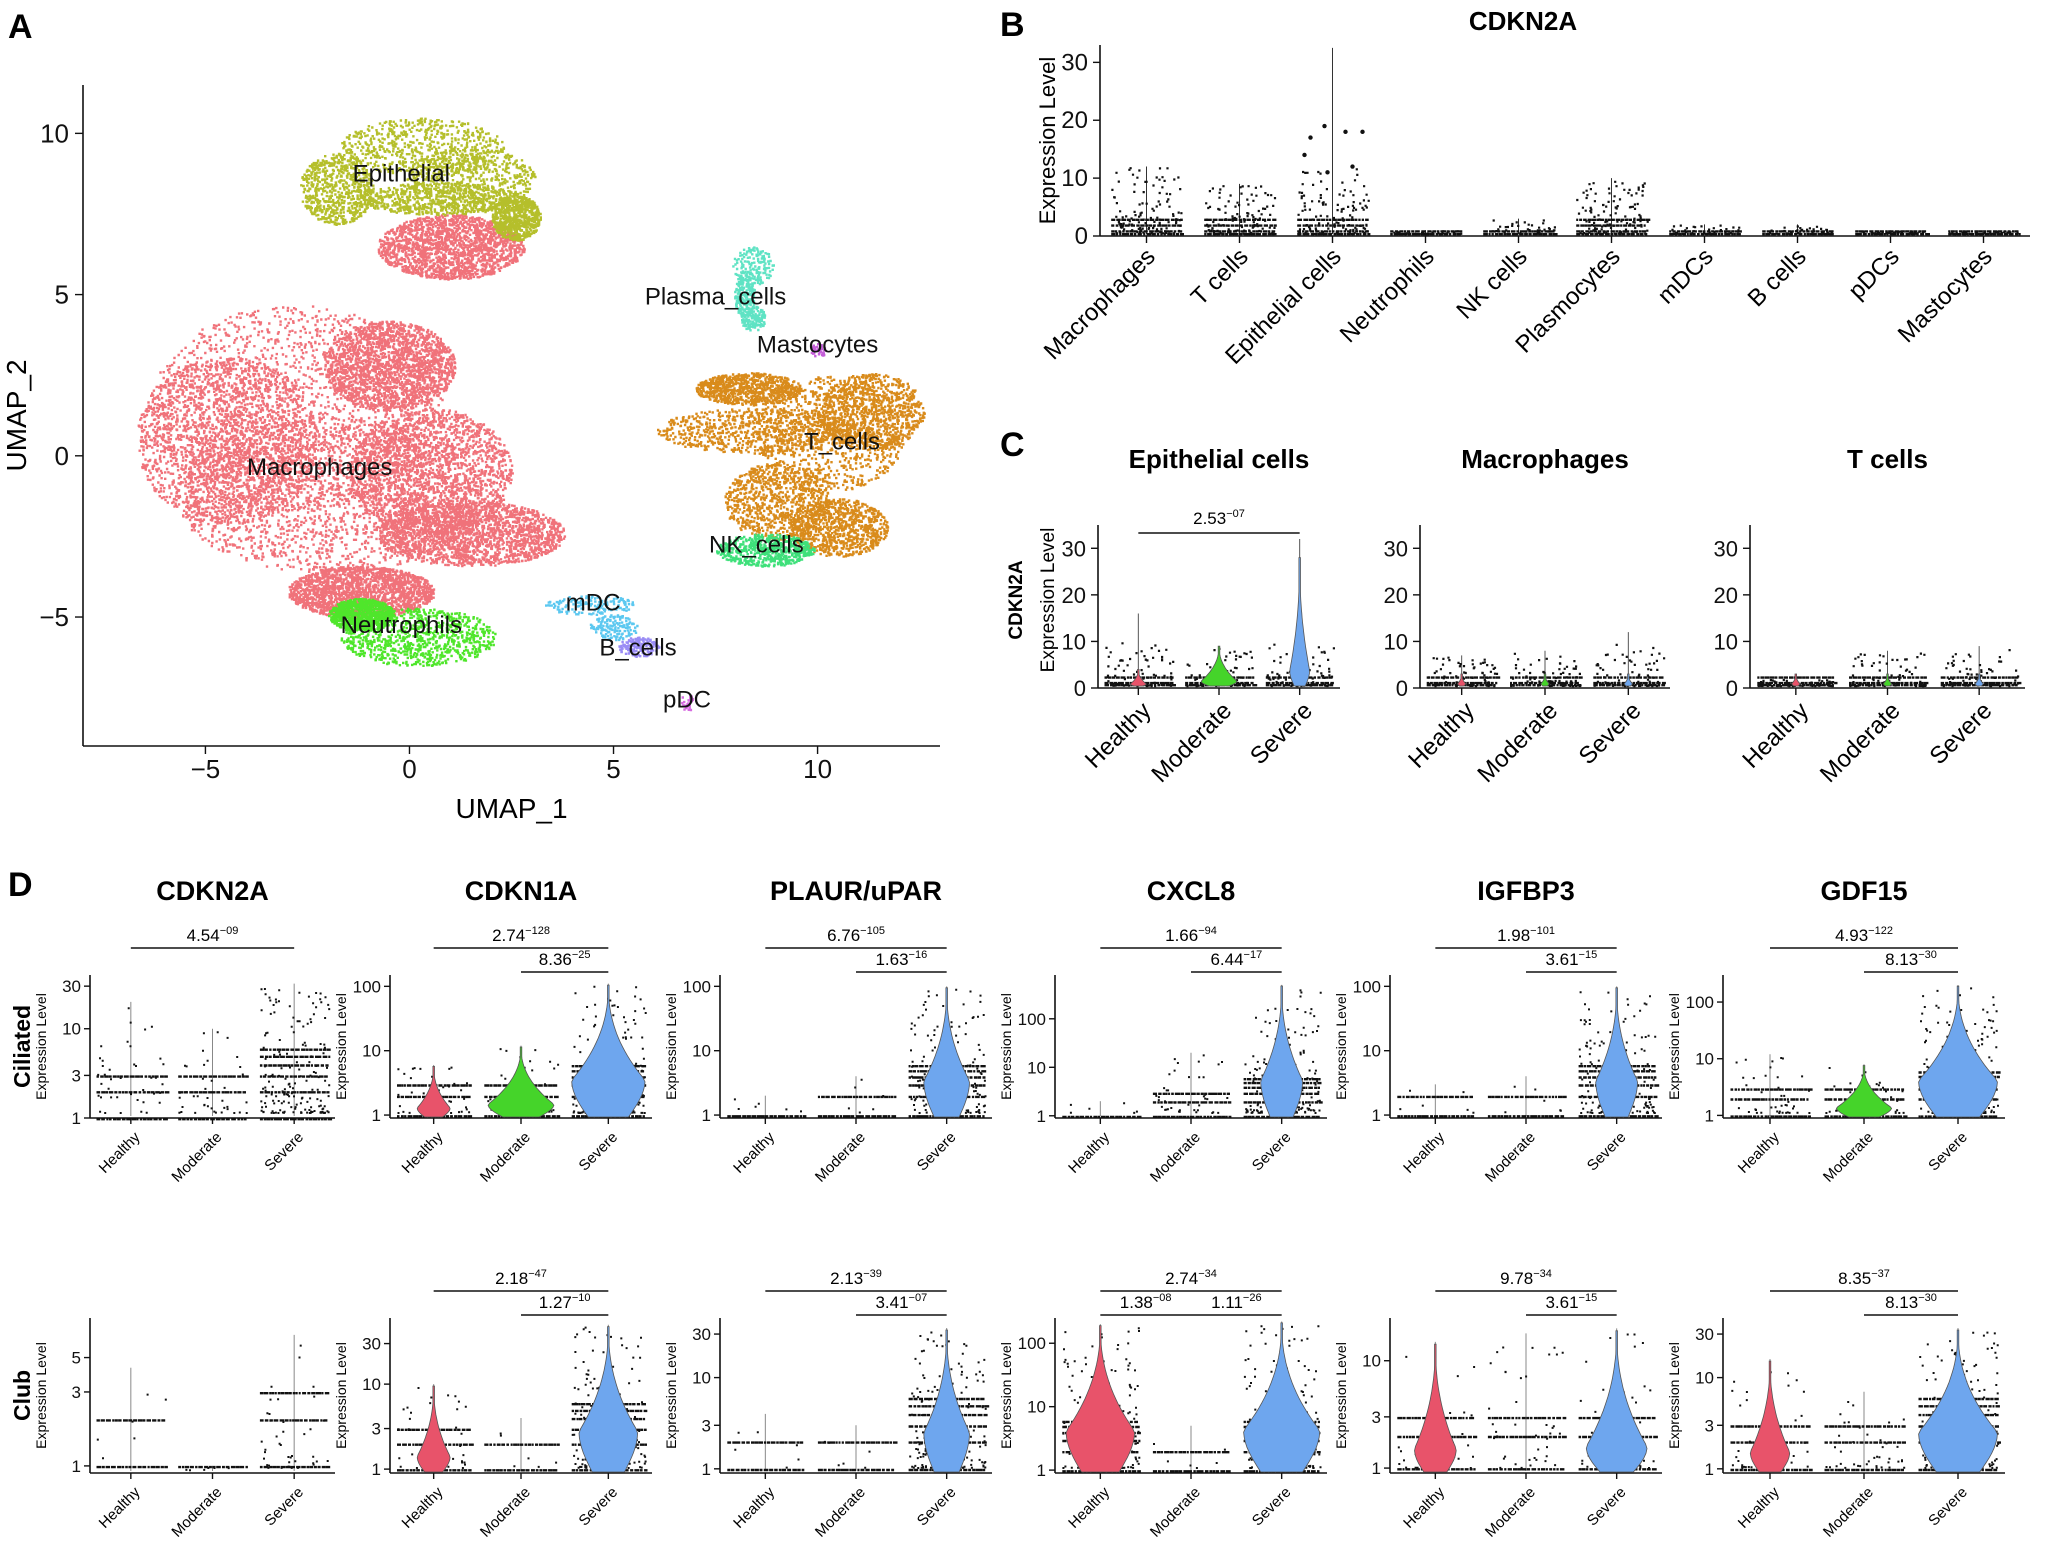 The height and width of the screenshot is (1550, 2048). Describe the element at coordinates (508, 935) in the screenshot. I see `p-value-mantissa: 2.74` at that location.